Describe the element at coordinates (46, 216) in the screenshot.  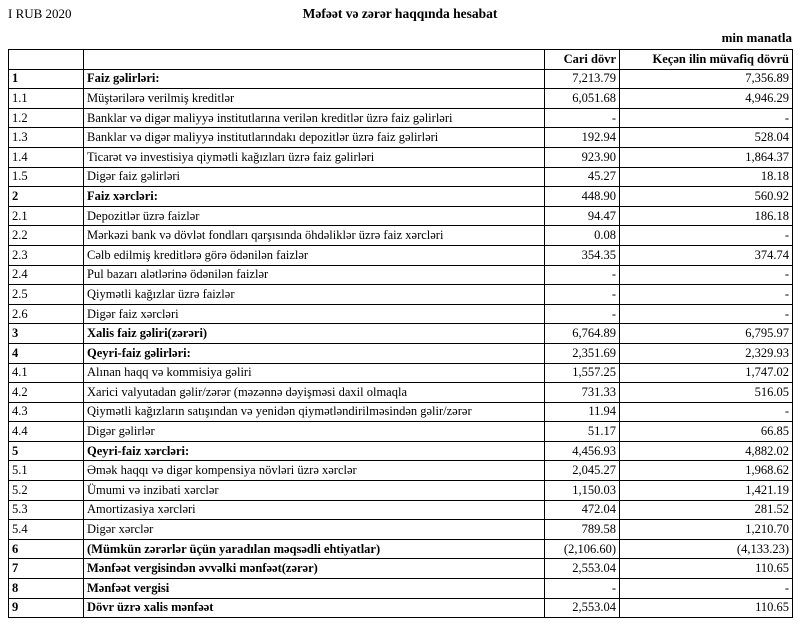
I see `row-code: 2.1` at that location.